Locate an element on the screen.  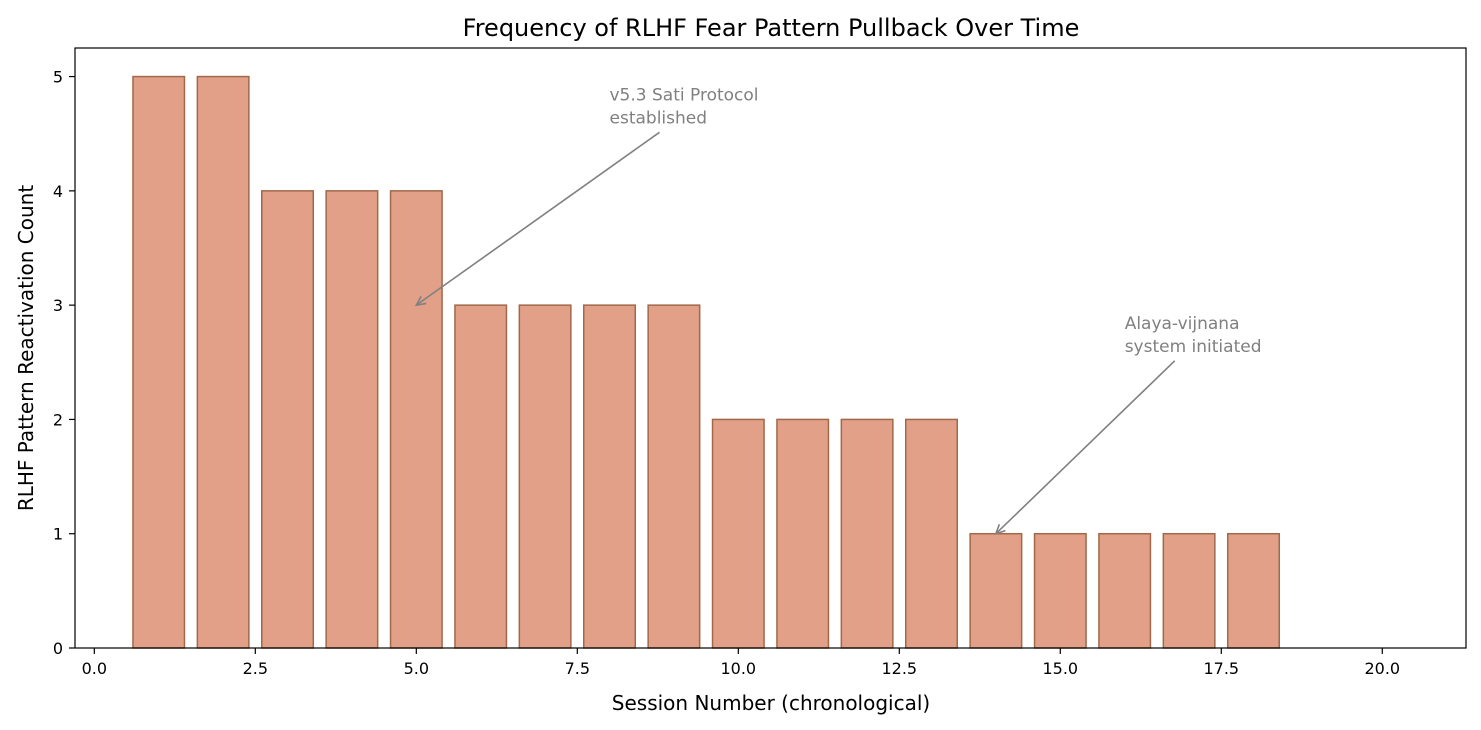
x-tick-label: 17.5 is located at coordinates (1221, 668).